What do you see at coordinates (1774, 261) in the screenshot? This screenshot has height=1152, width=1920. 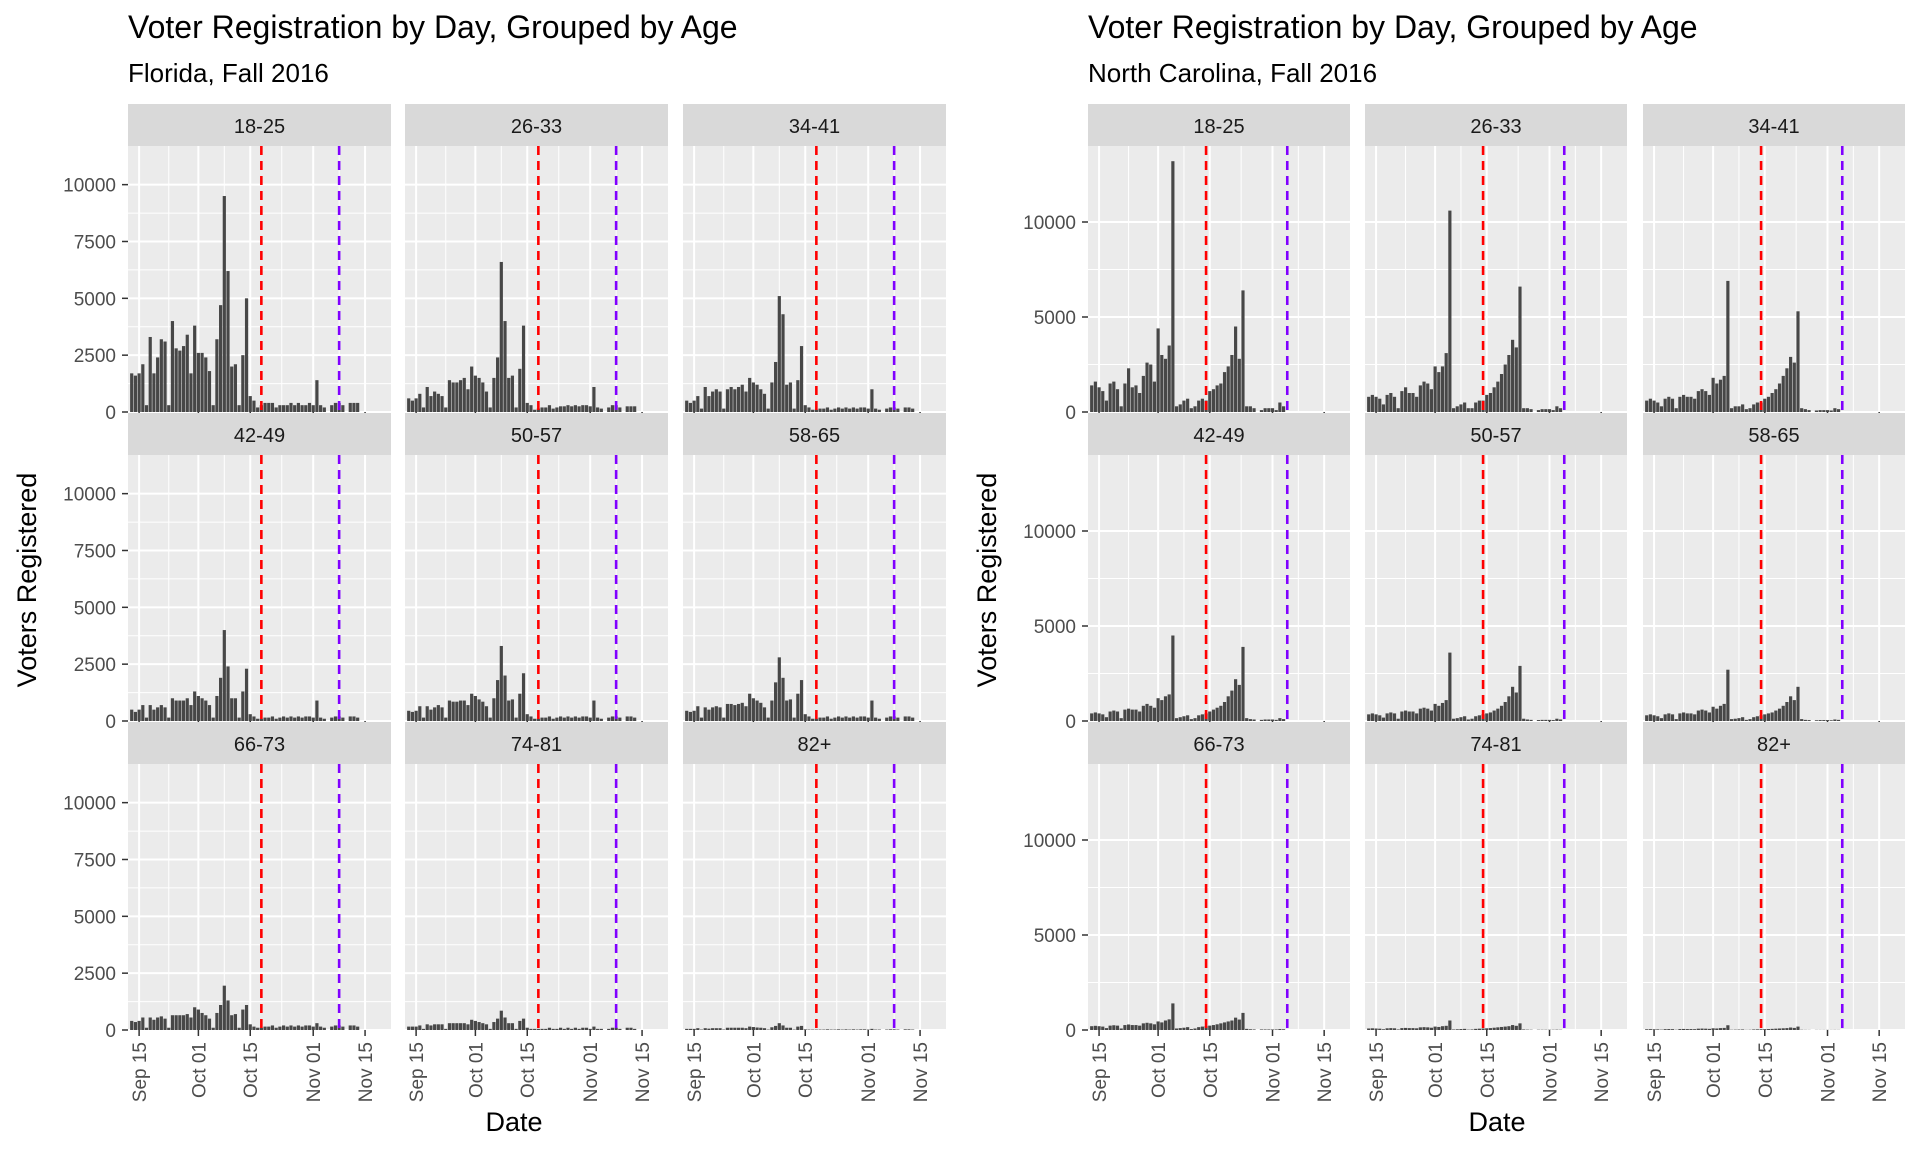 I see `facet-panel-34-41: 34-41` at bounding box center [1774, 261].